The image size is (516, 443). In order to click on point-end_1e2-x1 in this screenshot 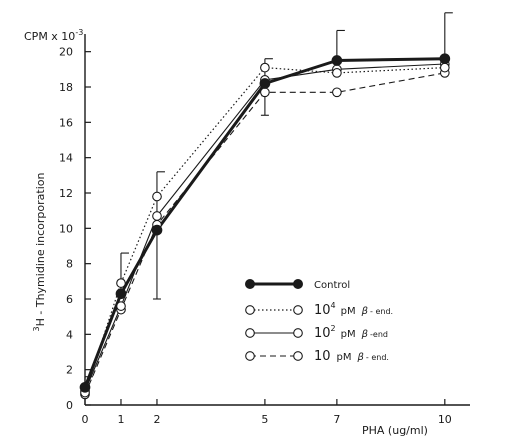, I will do `click(121, 306)`.